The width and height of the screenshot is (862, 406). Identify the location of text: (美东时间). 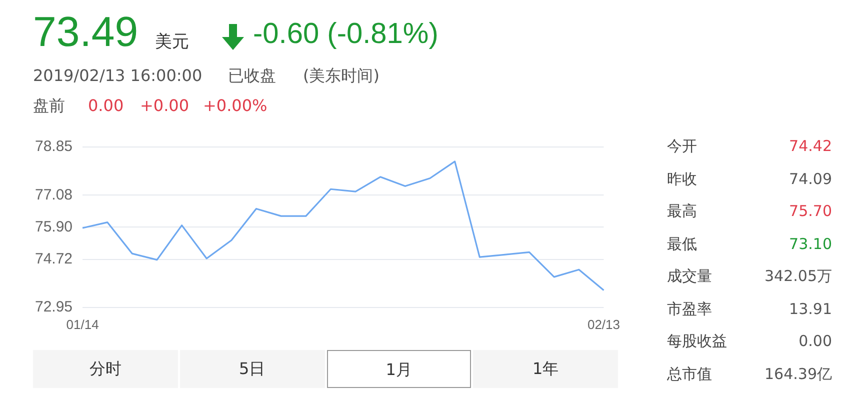
(341, 76).